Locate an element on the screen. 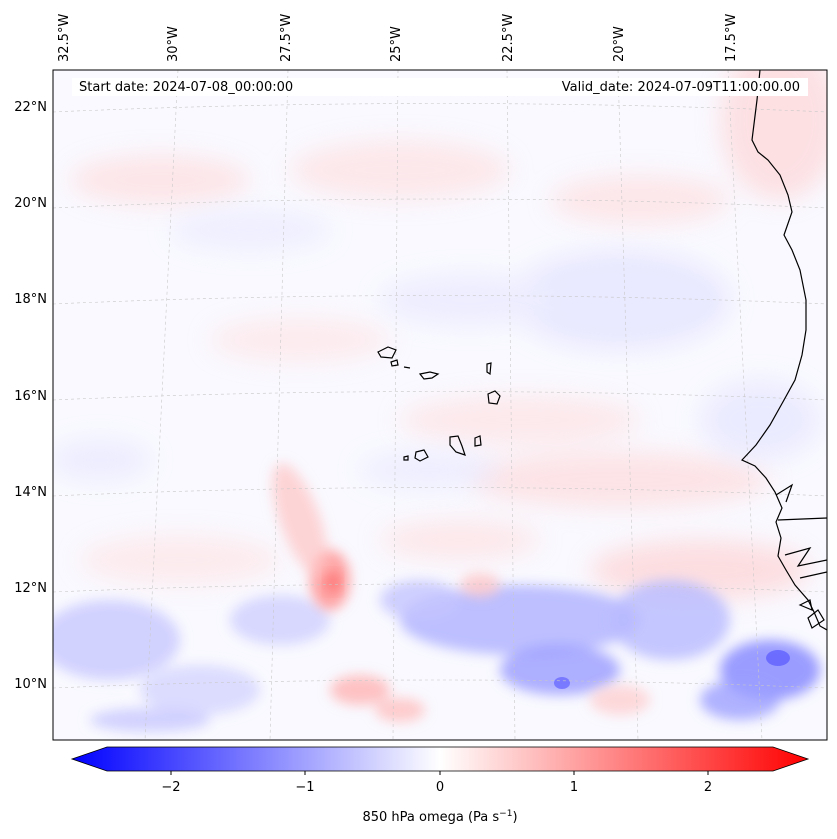  colorbar: −2 −1 0 1 2 850 hPa omega (Pa s−1) is located at coordinates (440, 785).